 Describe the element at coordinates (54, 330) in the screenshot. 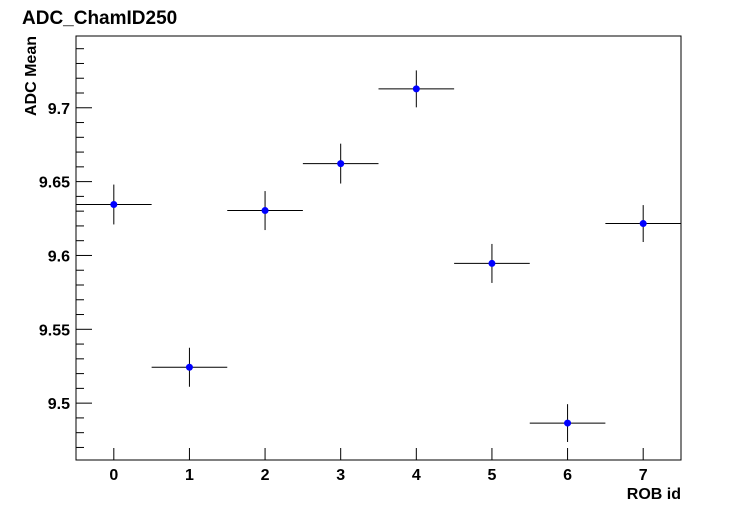

I see `y-tick-label: 9.55` at that location.